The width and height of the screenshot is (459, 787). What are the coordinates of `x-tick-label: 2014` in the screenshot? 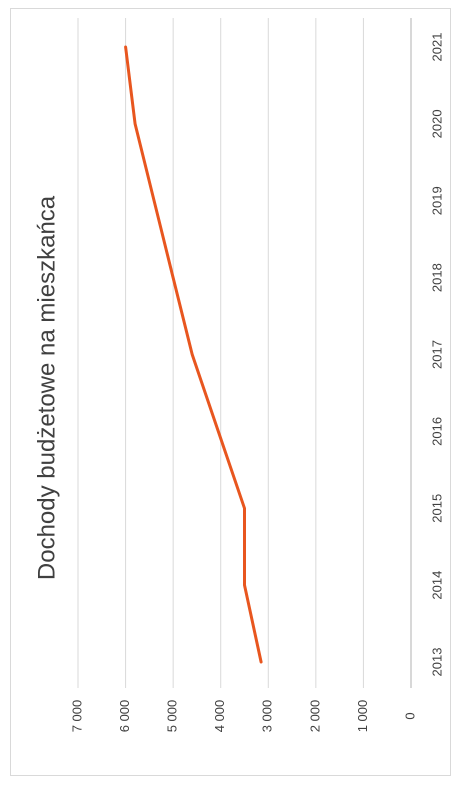 It's located at (436, 585).